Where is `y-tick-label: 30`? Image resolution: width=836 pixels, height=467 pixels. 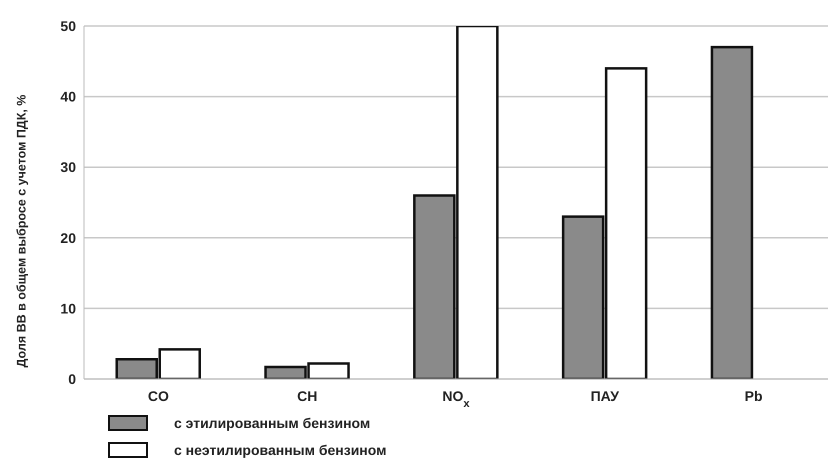 y-tick-label: 30 is located at coordinates (68, 167).